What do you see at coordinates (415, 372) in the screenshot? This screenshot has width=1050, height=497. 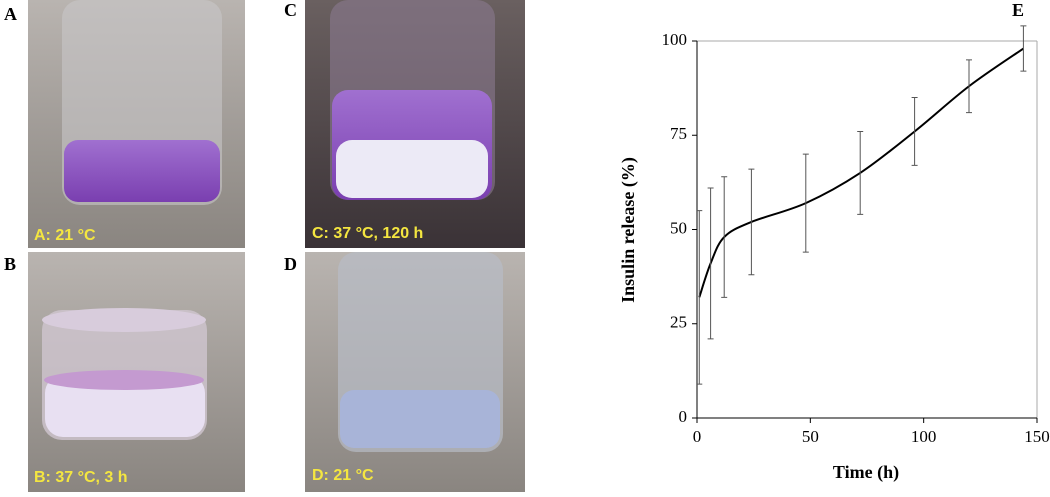 I see `photo-d` at bounding box center [415, 372].